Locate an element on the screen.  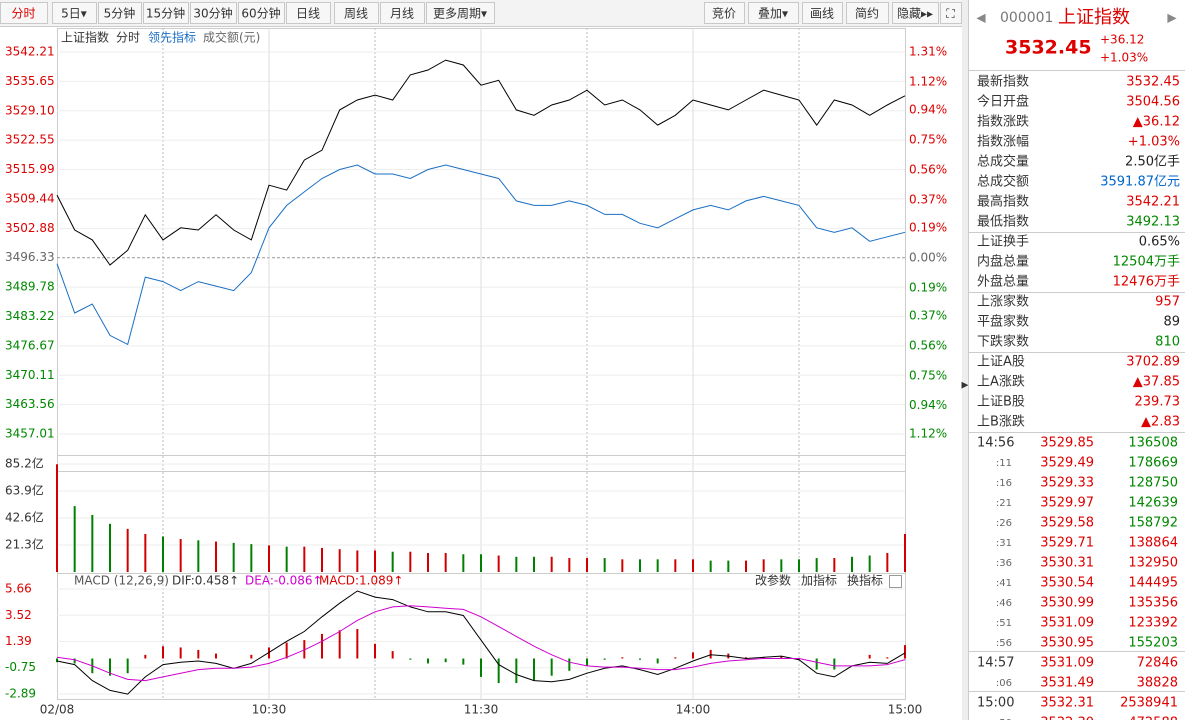
stat-label: 上A涨跌 is located at coordinates (1001, 382).